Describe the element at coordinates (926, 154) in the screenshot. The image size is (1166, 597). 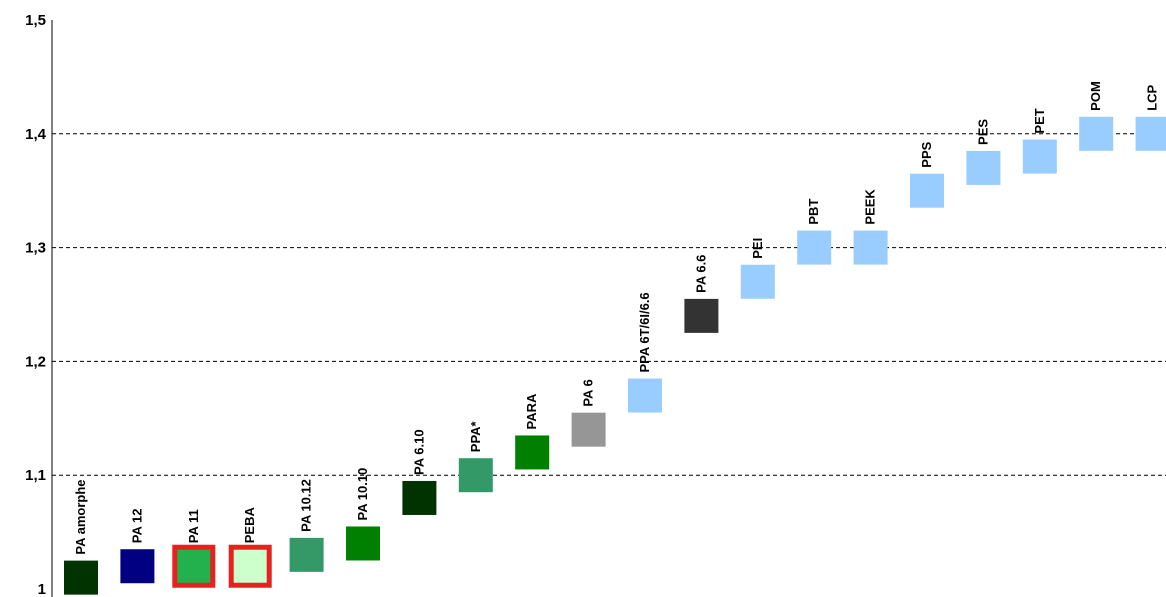
I see `point-label: PPS` at that location.